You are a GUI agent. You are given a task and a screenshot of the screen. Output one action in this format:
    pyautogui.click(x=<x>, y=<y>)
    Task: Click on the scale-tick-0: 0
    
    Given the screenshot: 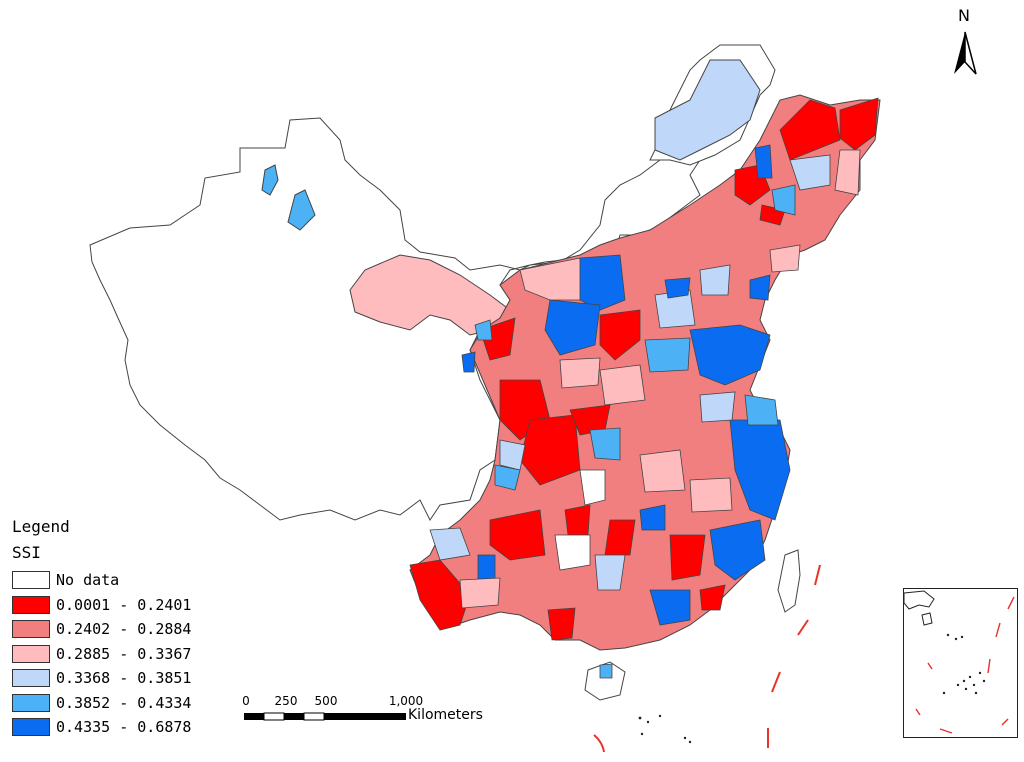 What is the action you would take?
    pyautogui.click(x=246, y=701)
    